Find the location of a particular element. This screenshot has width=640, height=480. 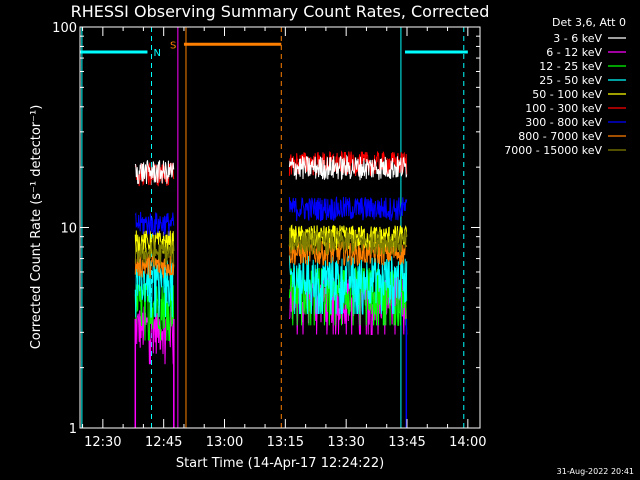

y-tick-label: 100 is located at coordinates (64, 28).